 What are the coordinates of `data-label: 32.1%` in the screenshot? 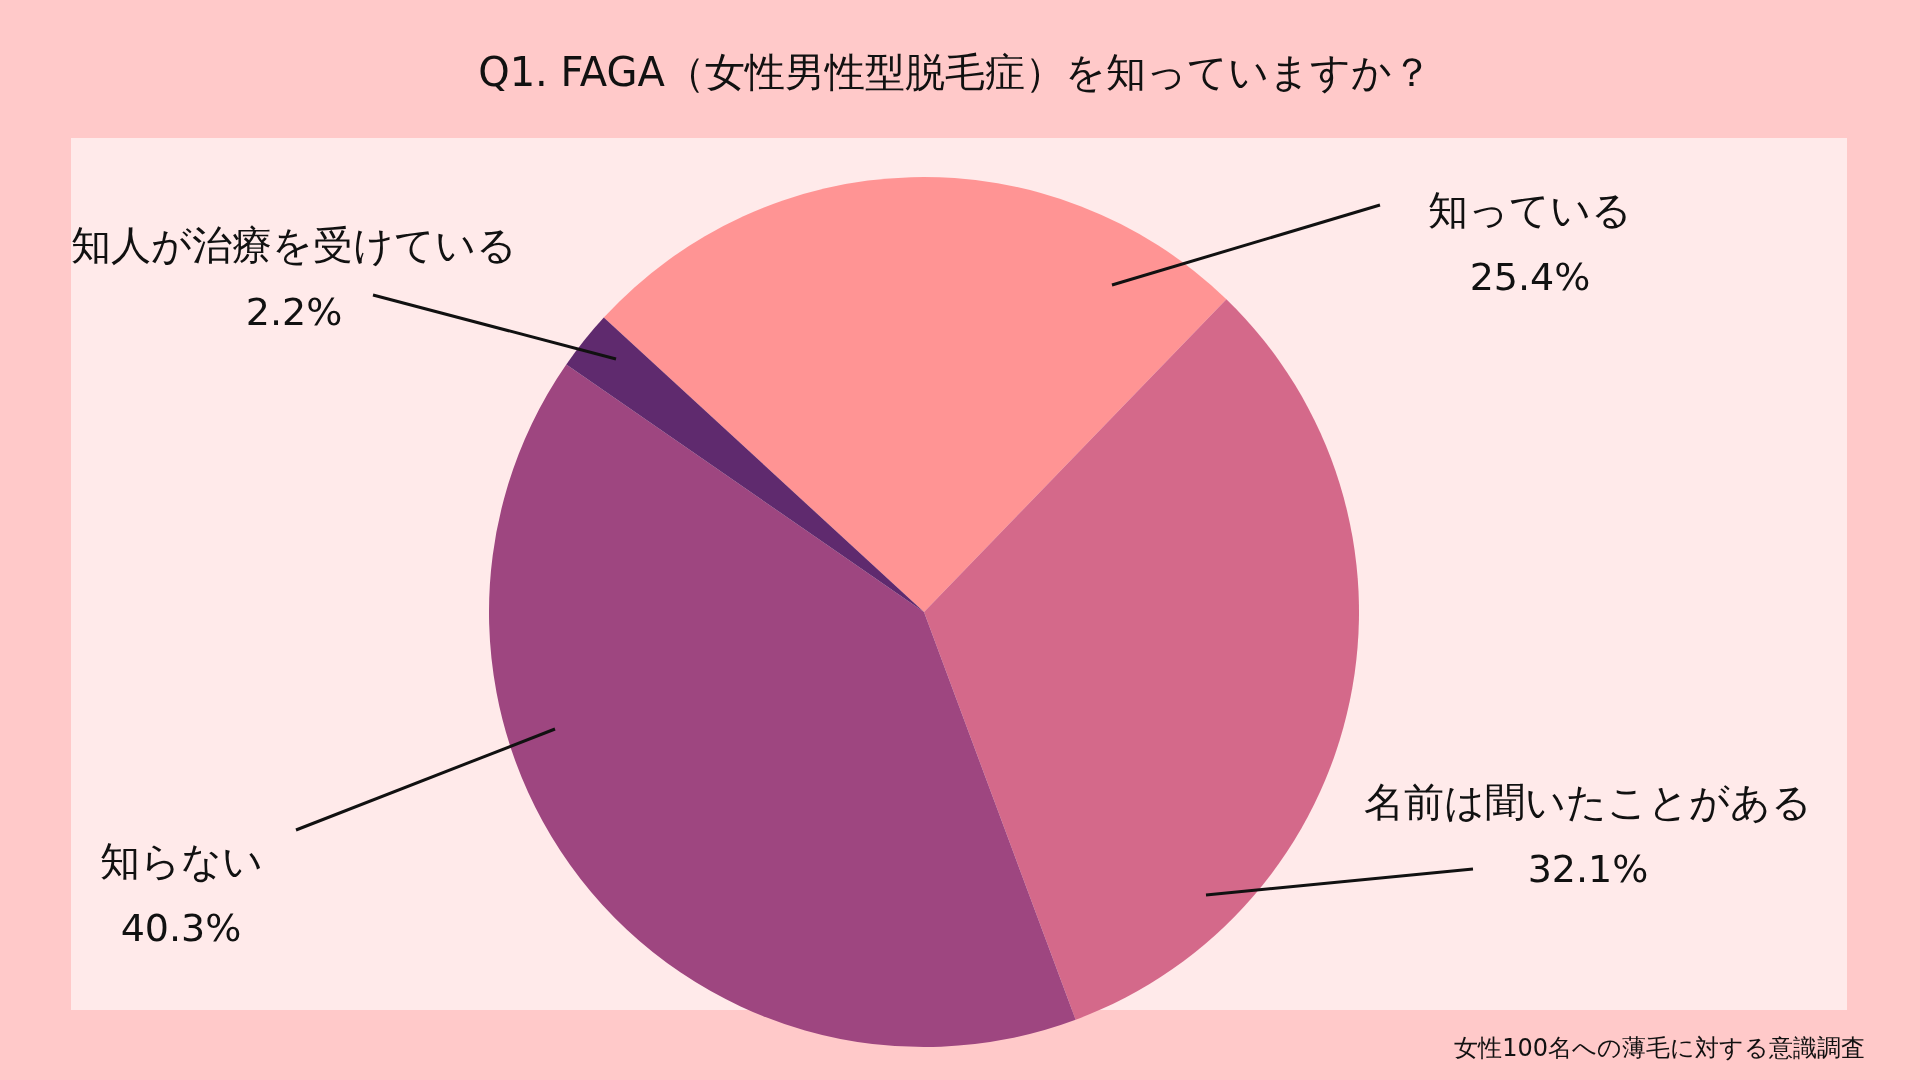 It's located at (1588, 869).